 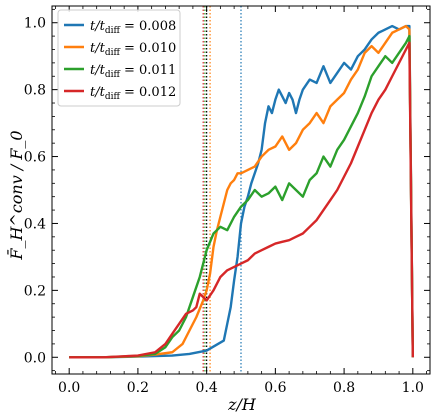 I want to click on y-tick-label: 0.4, so click(x=35, y=224).